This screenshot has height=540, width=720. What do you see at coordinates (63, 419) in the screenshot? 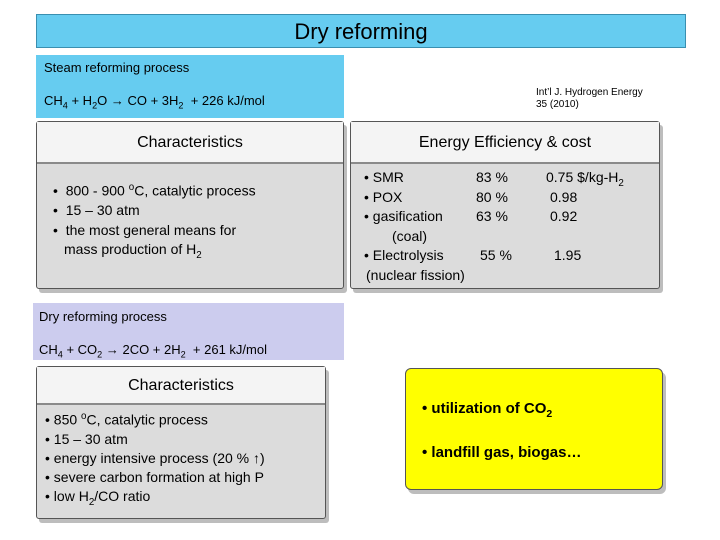
I see `item-text: • 850` at bounding box center [63, 419].